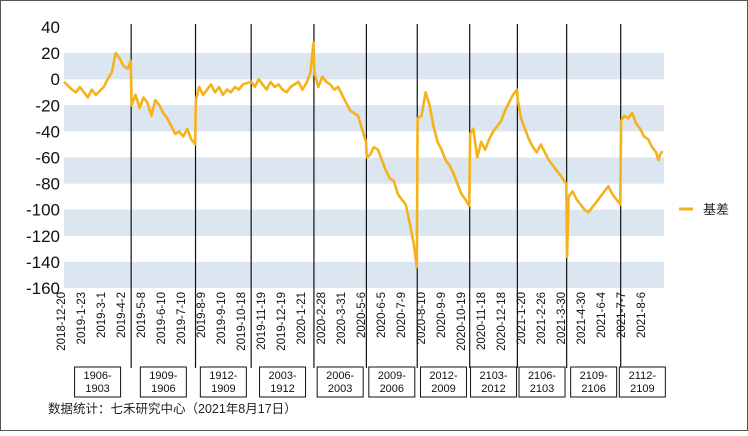 The height and width of the screenshot is (436, 748). Describe the element at coordinates (342, 318) in the screenshot. I see `x-tick-label: 2020-3-31` at that location.